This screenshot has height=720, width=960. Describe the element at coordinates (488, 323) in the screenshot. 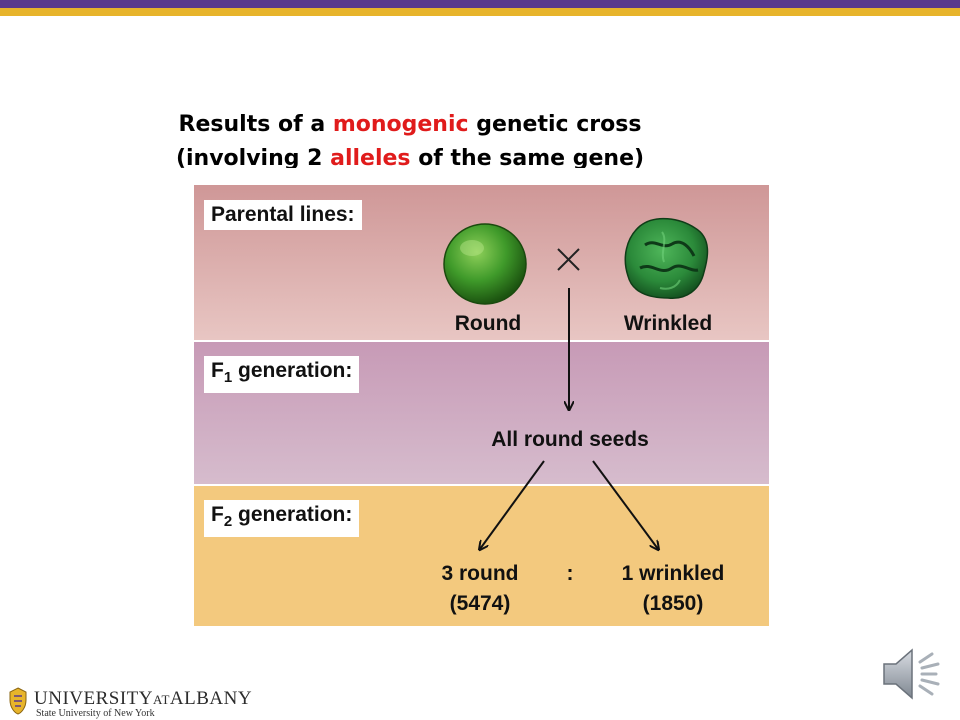

I see `round-label: Round` at that location.